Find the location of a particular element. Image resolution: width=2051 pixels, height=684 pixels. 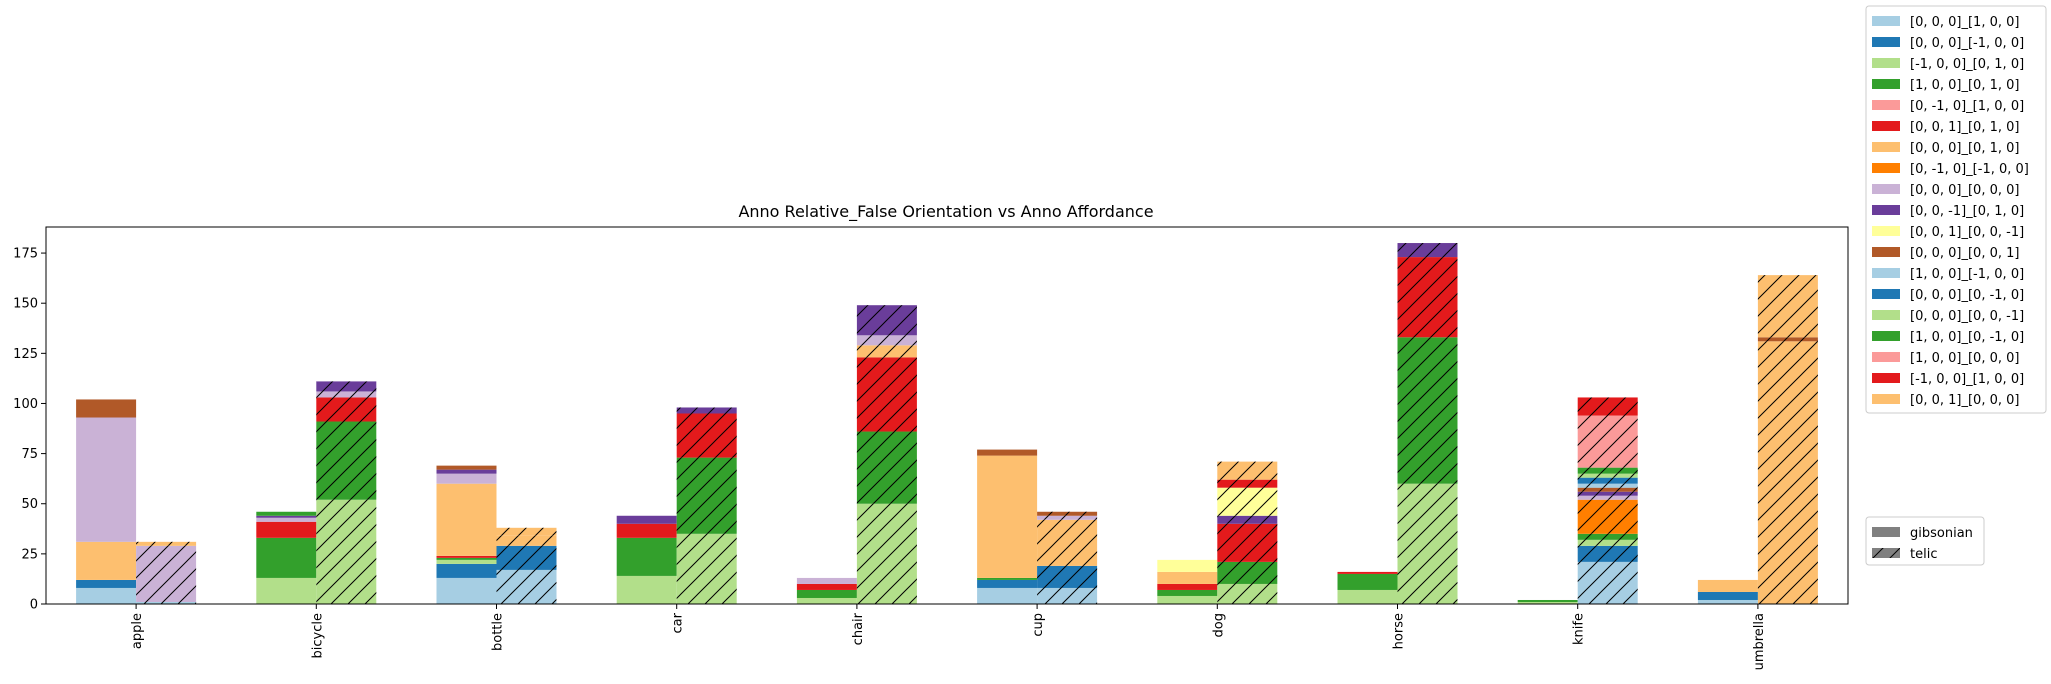

x-tick-label-umbrella: umbrella is located at coordinates (1759, 641).